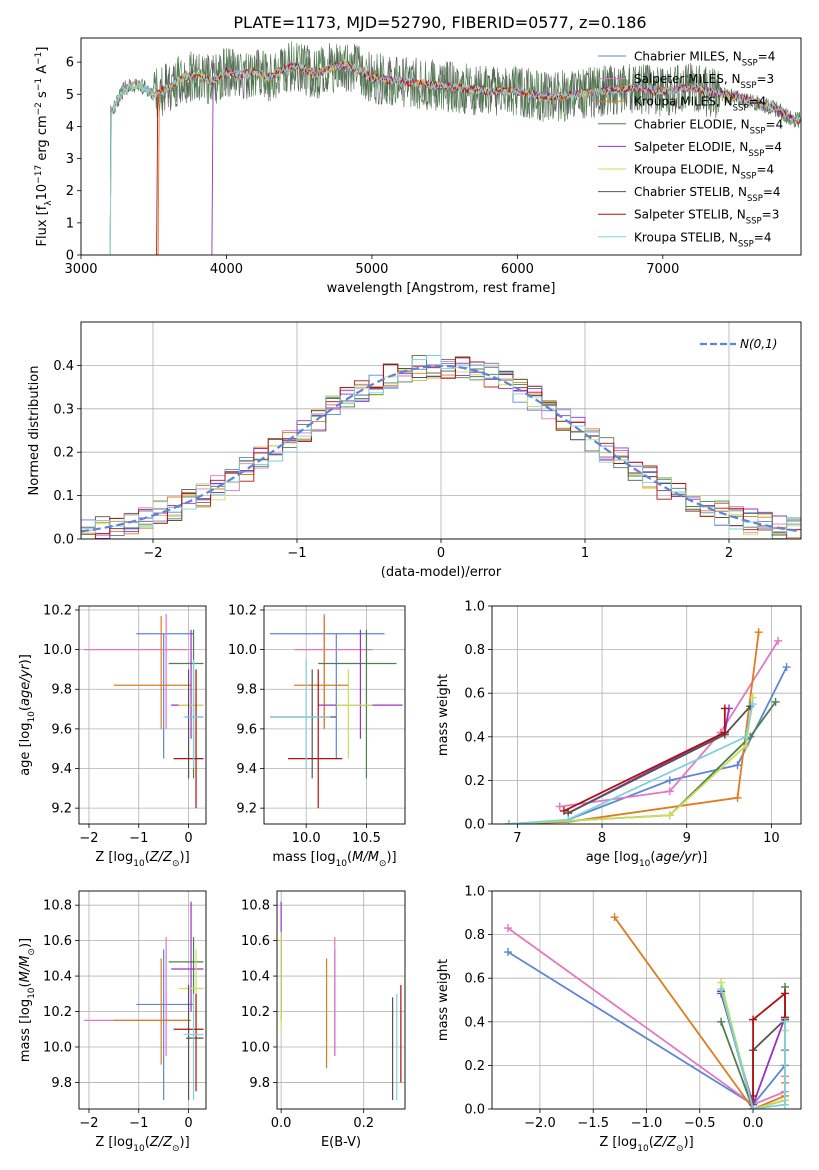 Image resolution: width=819 pixels, height=1170 pixels. What do you see at coordinates (334, 859) in the screenshot?
I see `x-axis-label: mass [log10(M/M⊙)]` at bounding box center [334, 859].